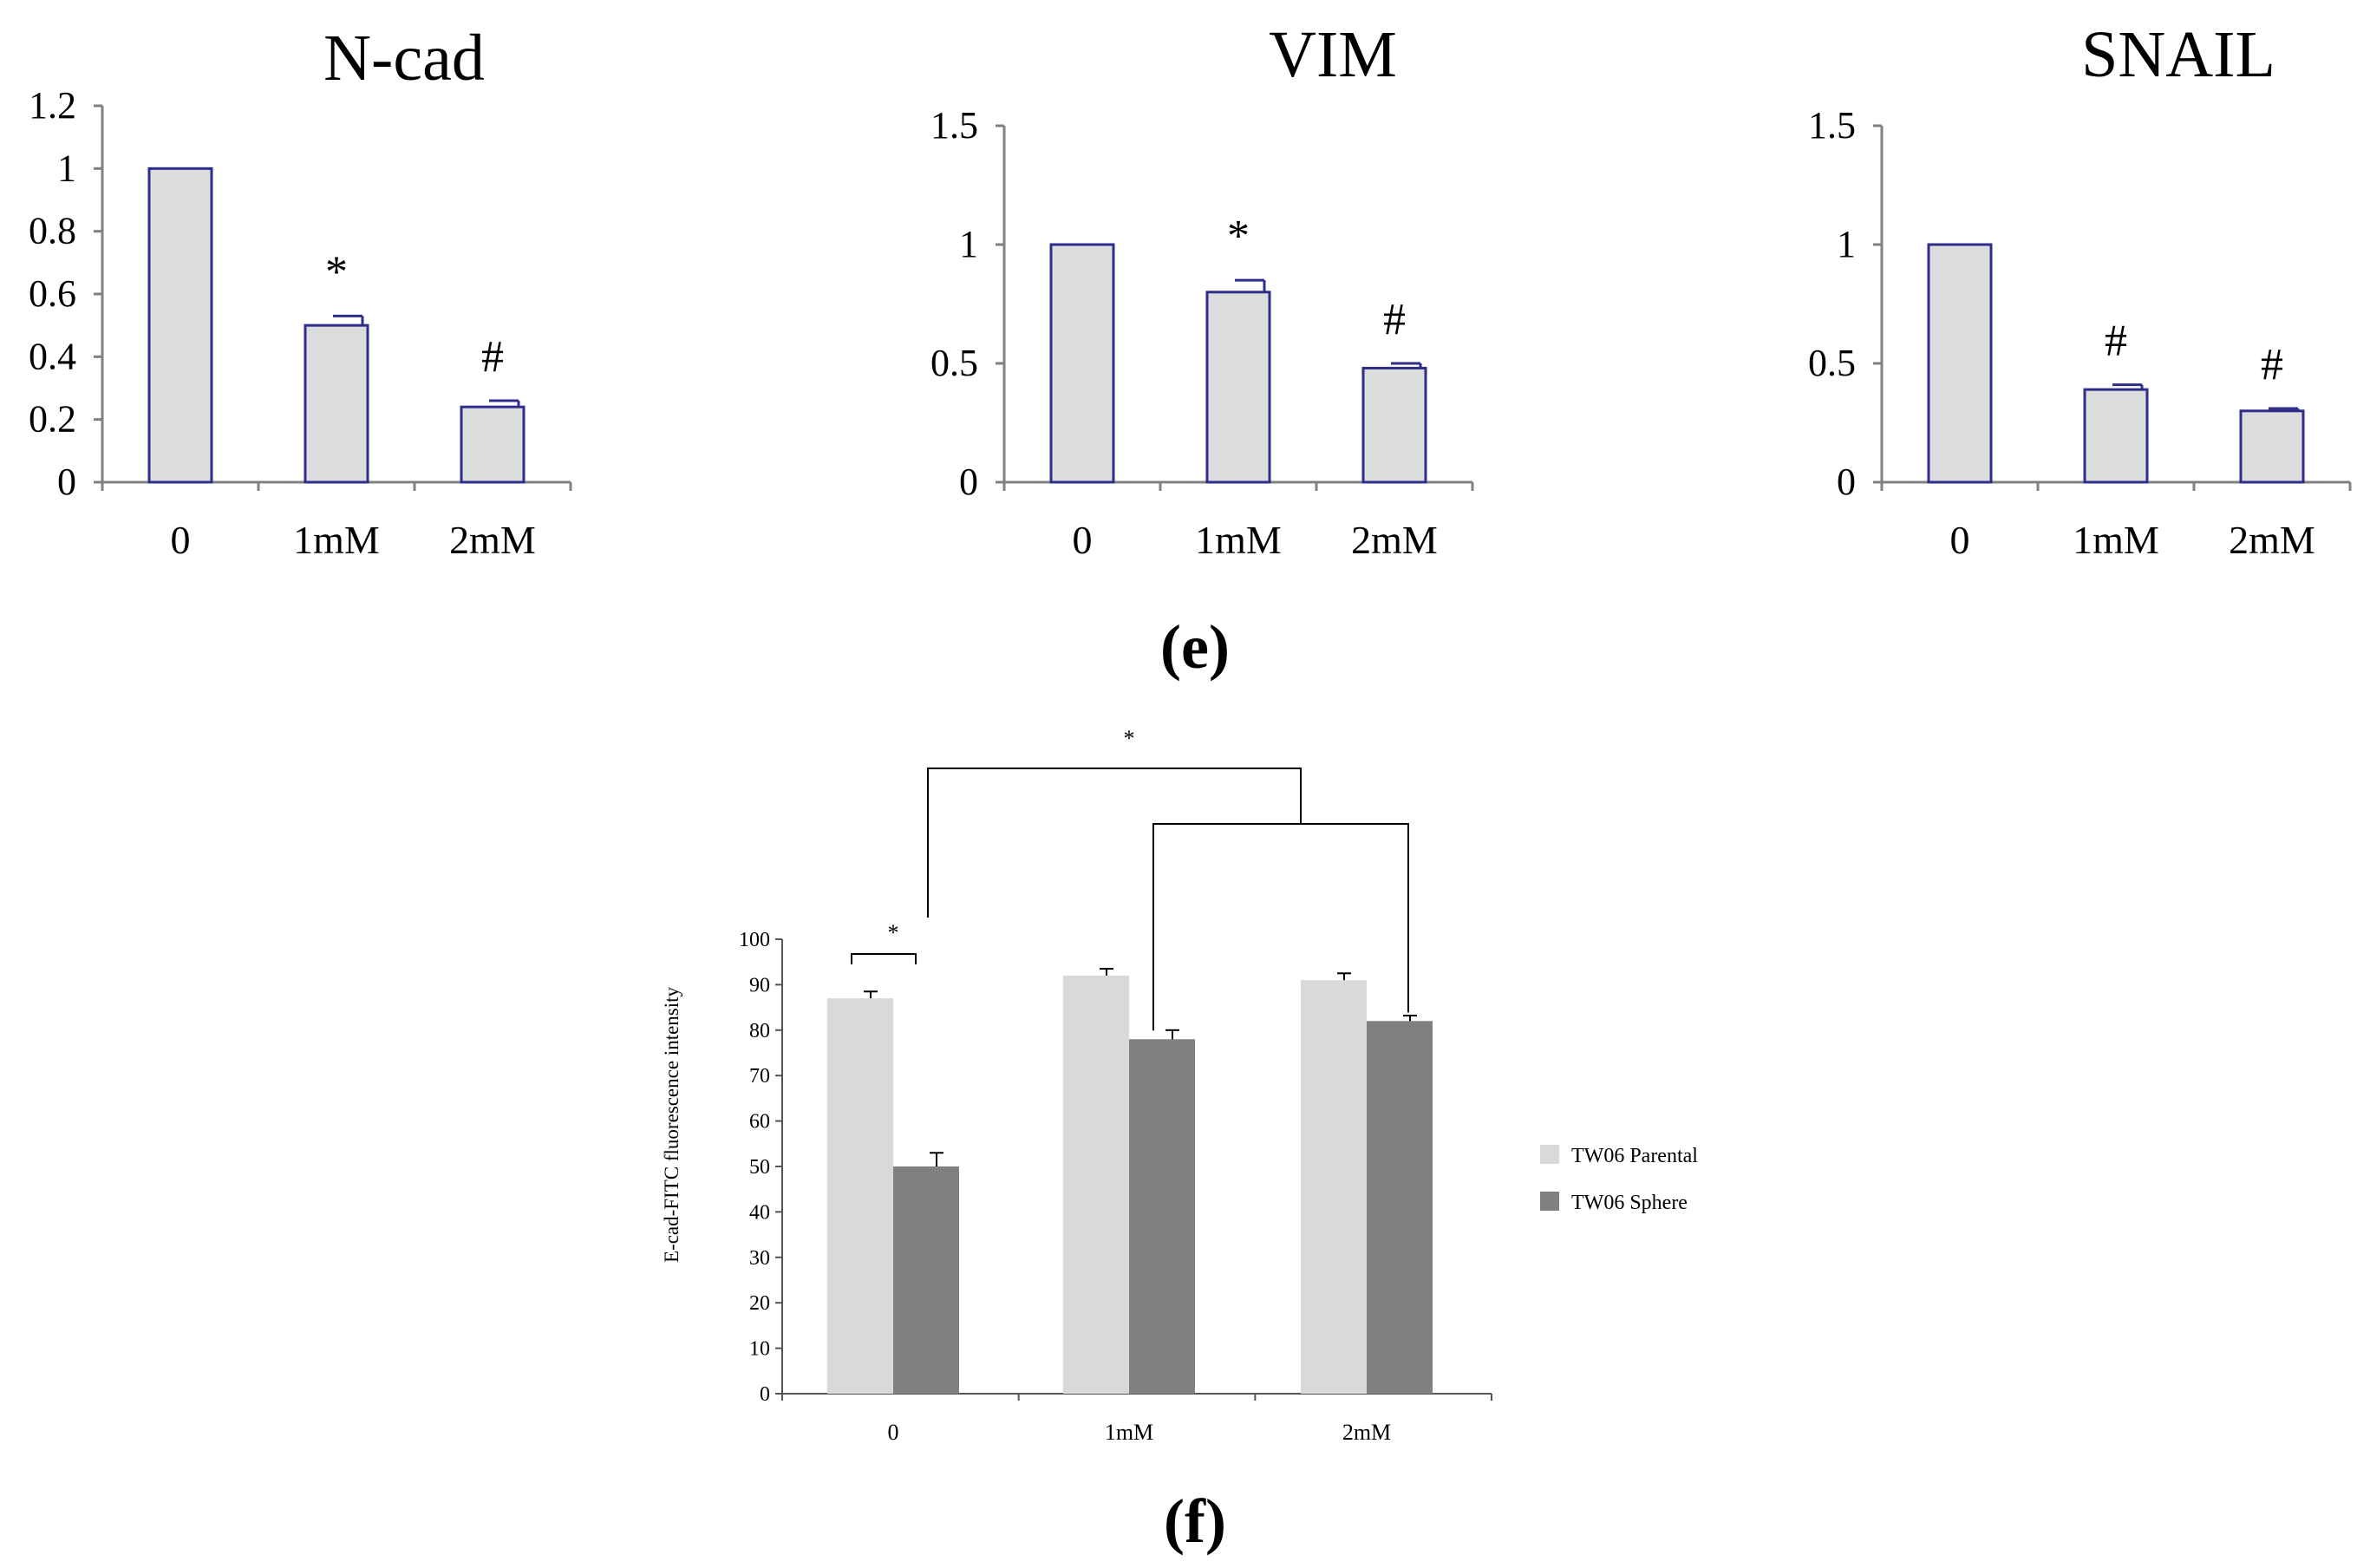  Describe the element at coordinates (759, 1031) in the screenshot. I see `y-tick-label: 80` at that location.